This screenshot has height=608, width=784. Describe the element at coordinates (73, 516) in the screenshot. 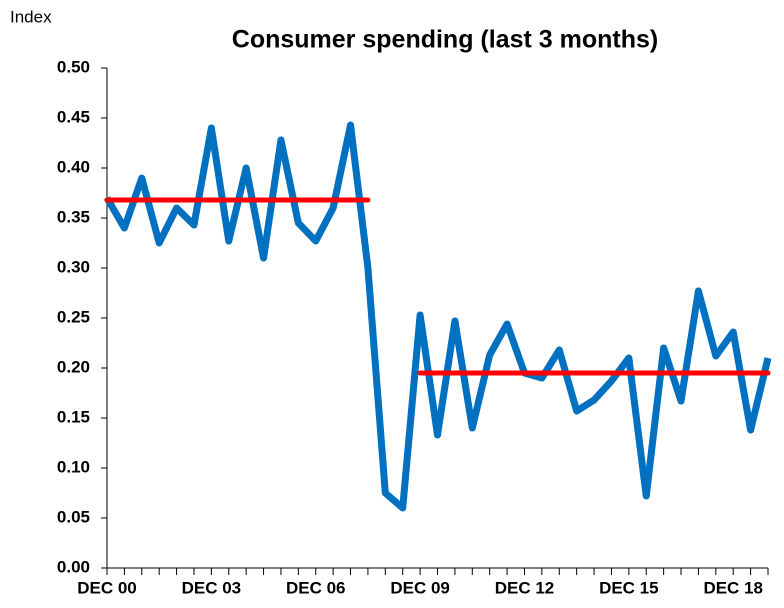

I see `y-tick-label: 0.05` at that location.